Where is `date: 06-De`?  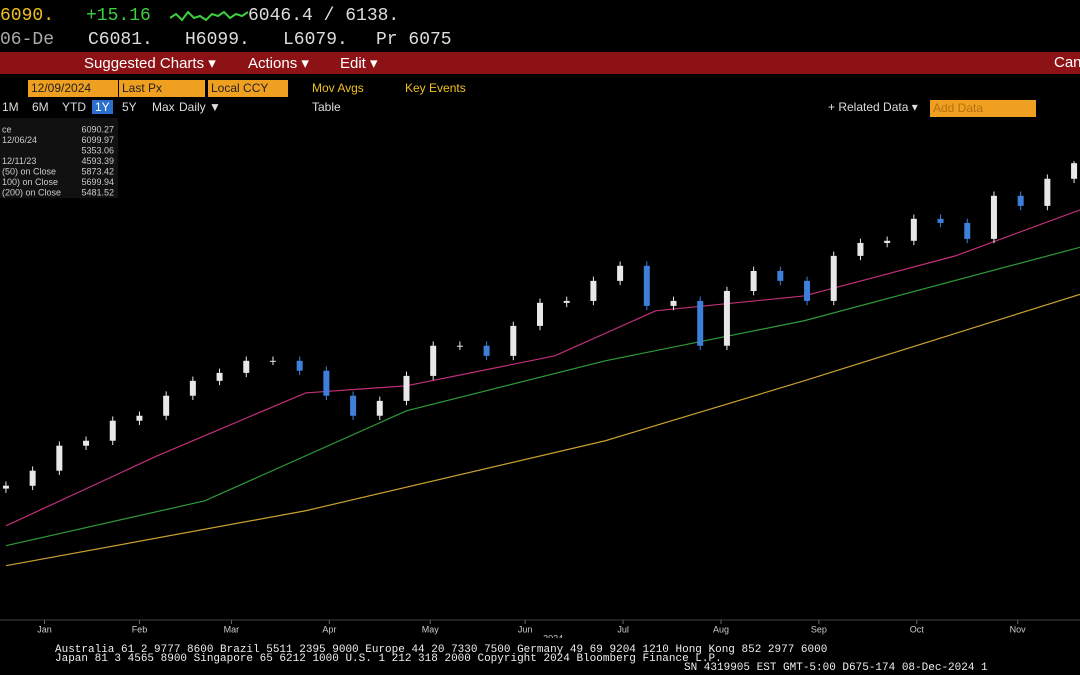 date: 06-De is located at coordinates (27, 40).